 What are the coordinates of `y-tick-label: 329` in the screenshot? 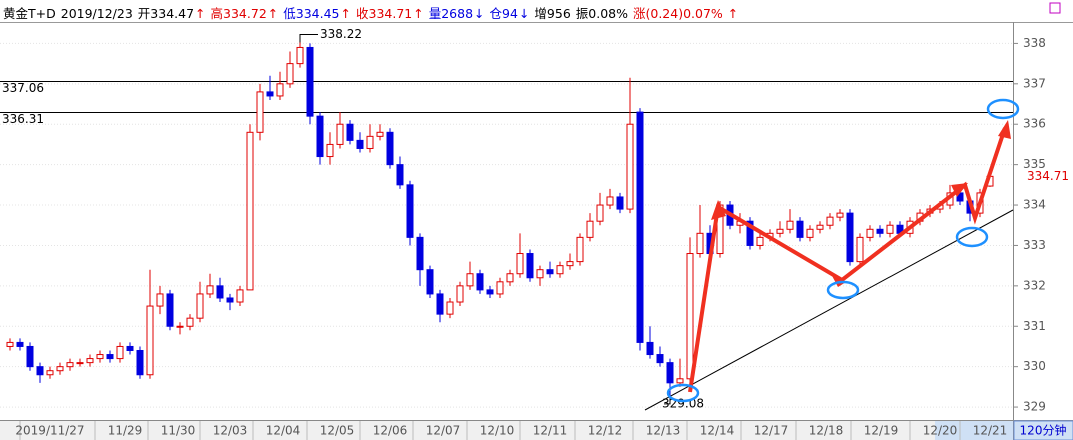 It's located at (1034, 407).